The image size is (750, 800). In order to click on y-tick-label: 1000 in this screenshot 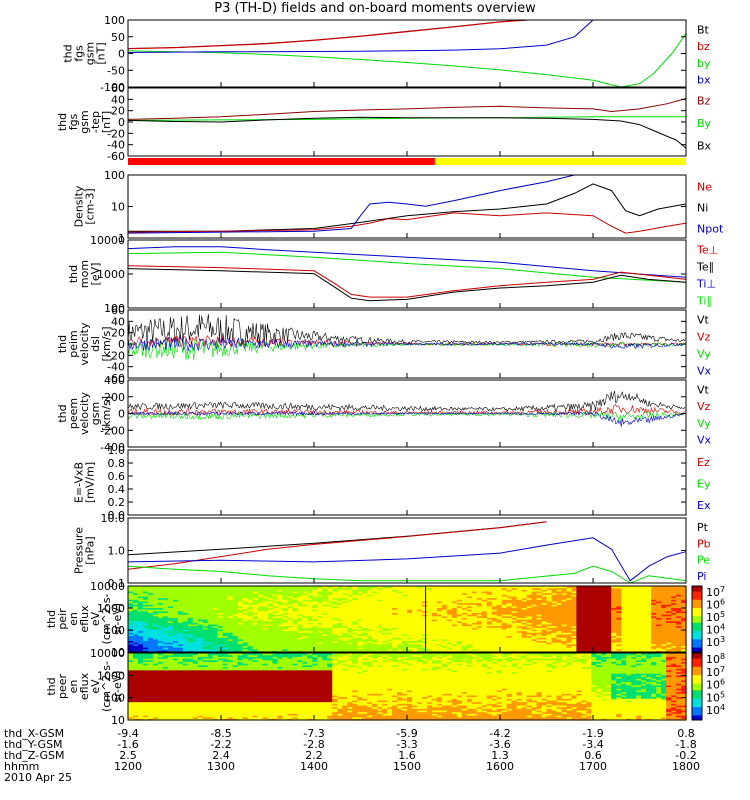, I will do `click(111, 274)`.